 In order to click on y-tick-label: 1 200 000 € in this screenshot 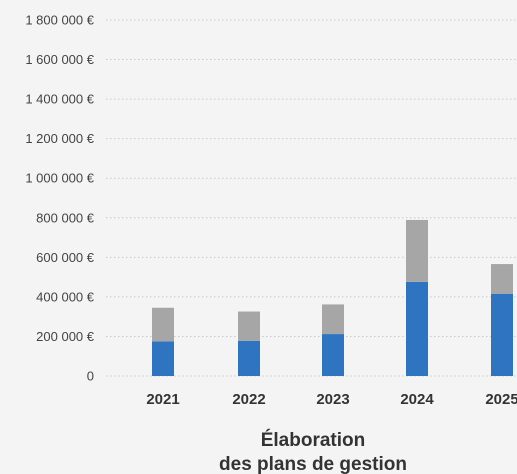, I will do `click(59, 138)`.